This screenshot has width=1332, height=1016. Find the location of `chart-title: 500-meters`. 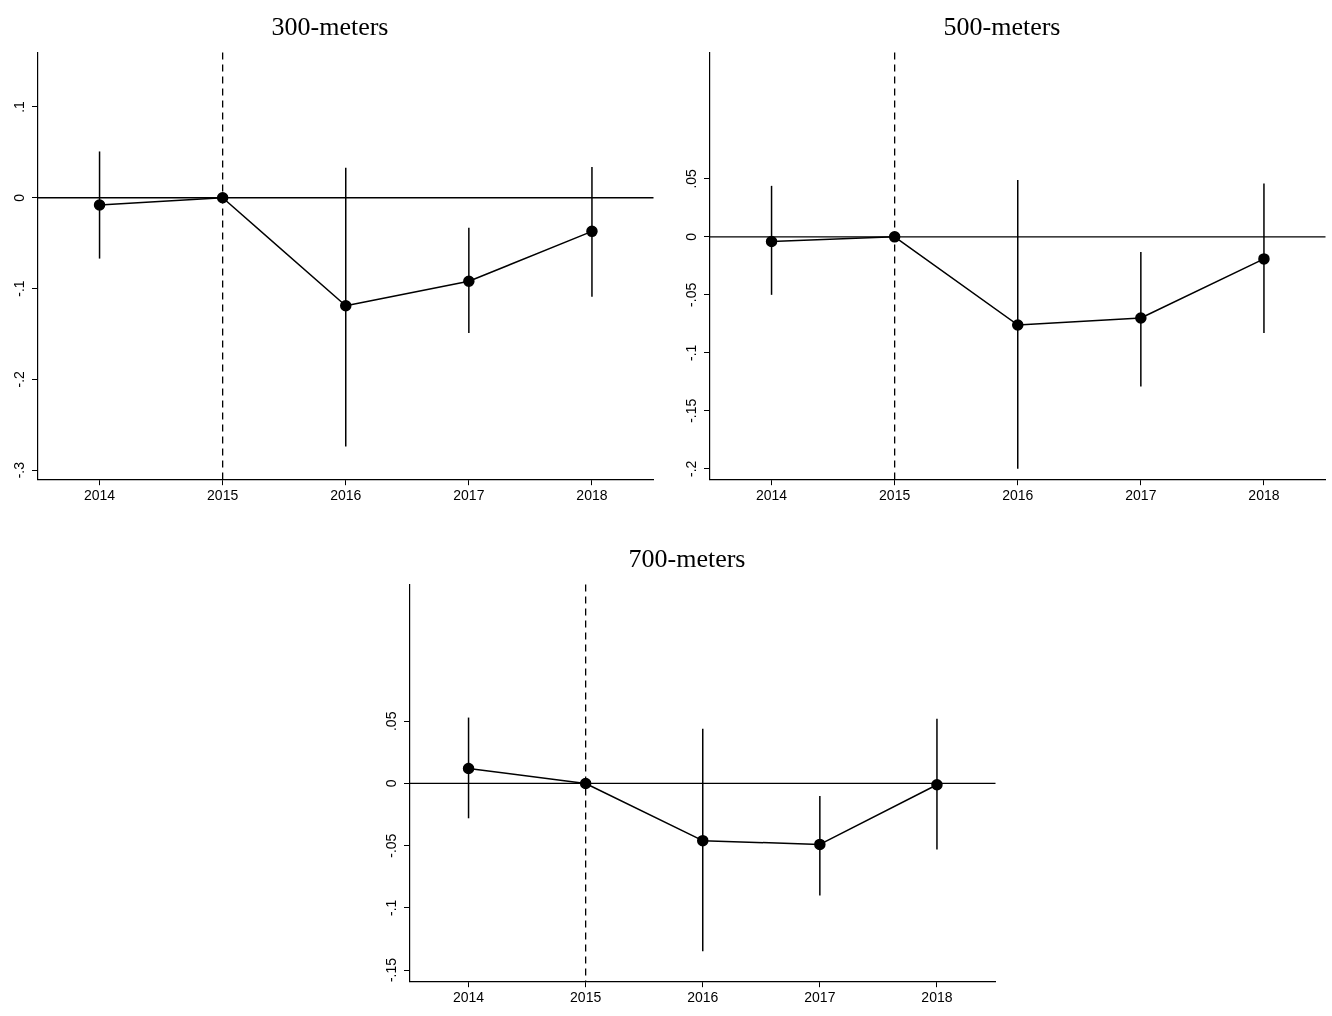

chart-title: 500-meters is located at coordinates (1002, 27).